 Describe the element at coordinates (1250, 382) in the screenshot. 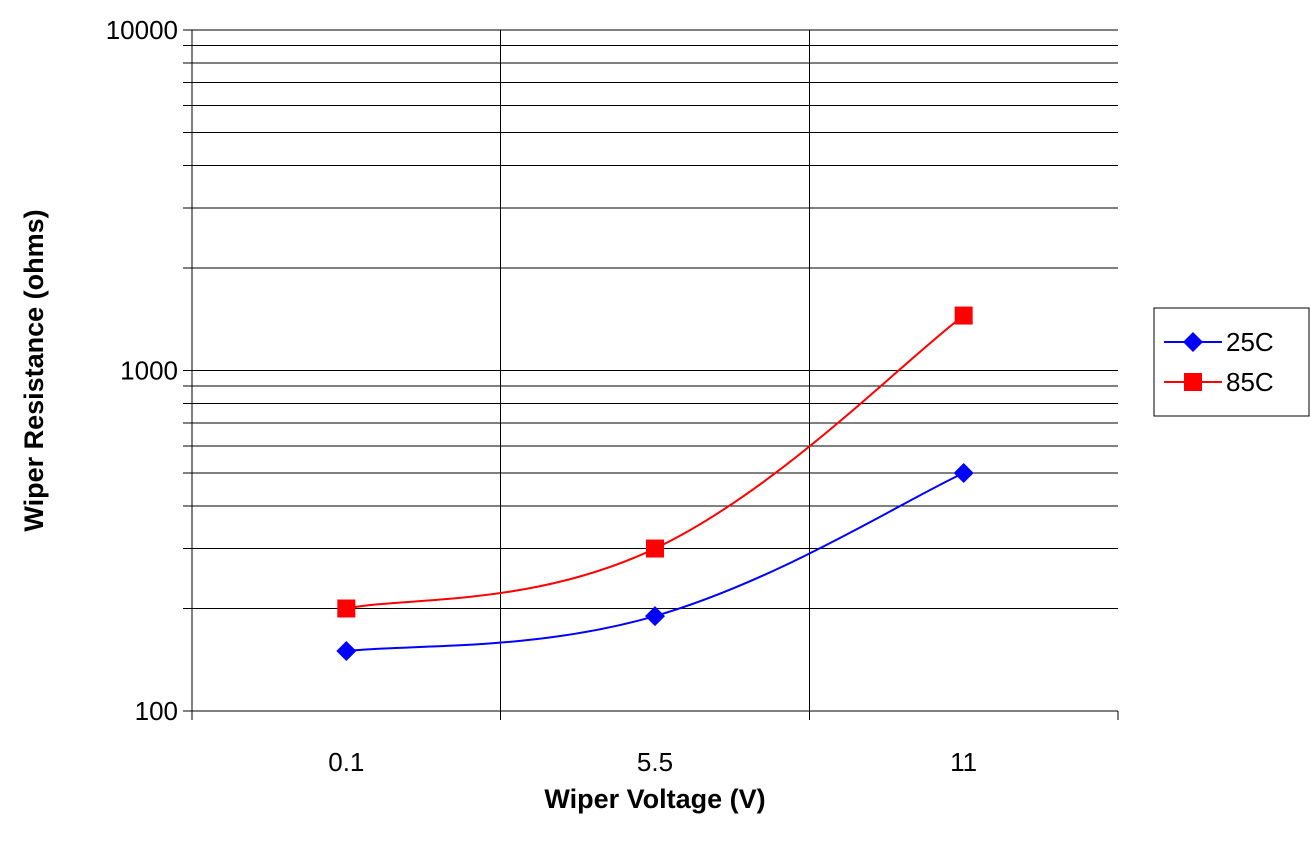

I see `legend-label: 85C` at that location.